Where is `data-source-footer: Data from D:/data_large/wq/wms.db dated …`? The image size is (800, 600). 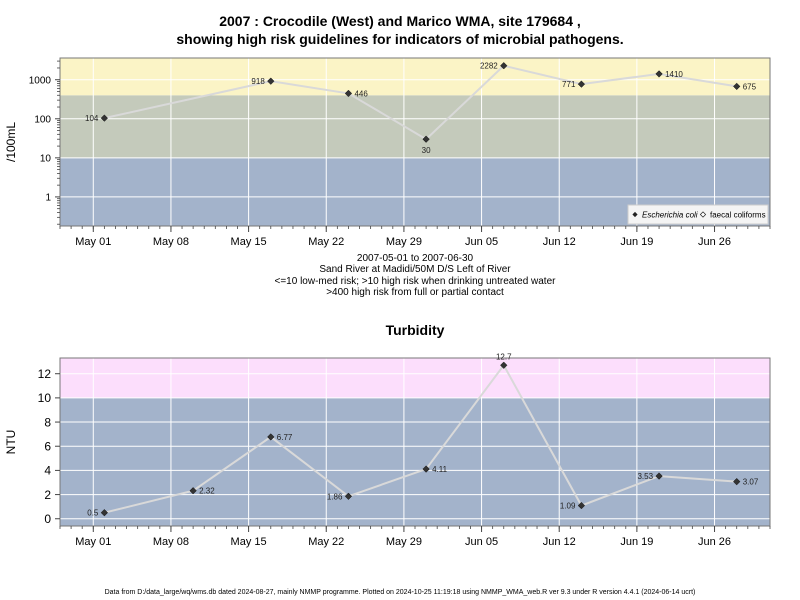
data-source-footer: Data from D:/data_large/wq/wms.db dated … is located at coordinates (400, 592).